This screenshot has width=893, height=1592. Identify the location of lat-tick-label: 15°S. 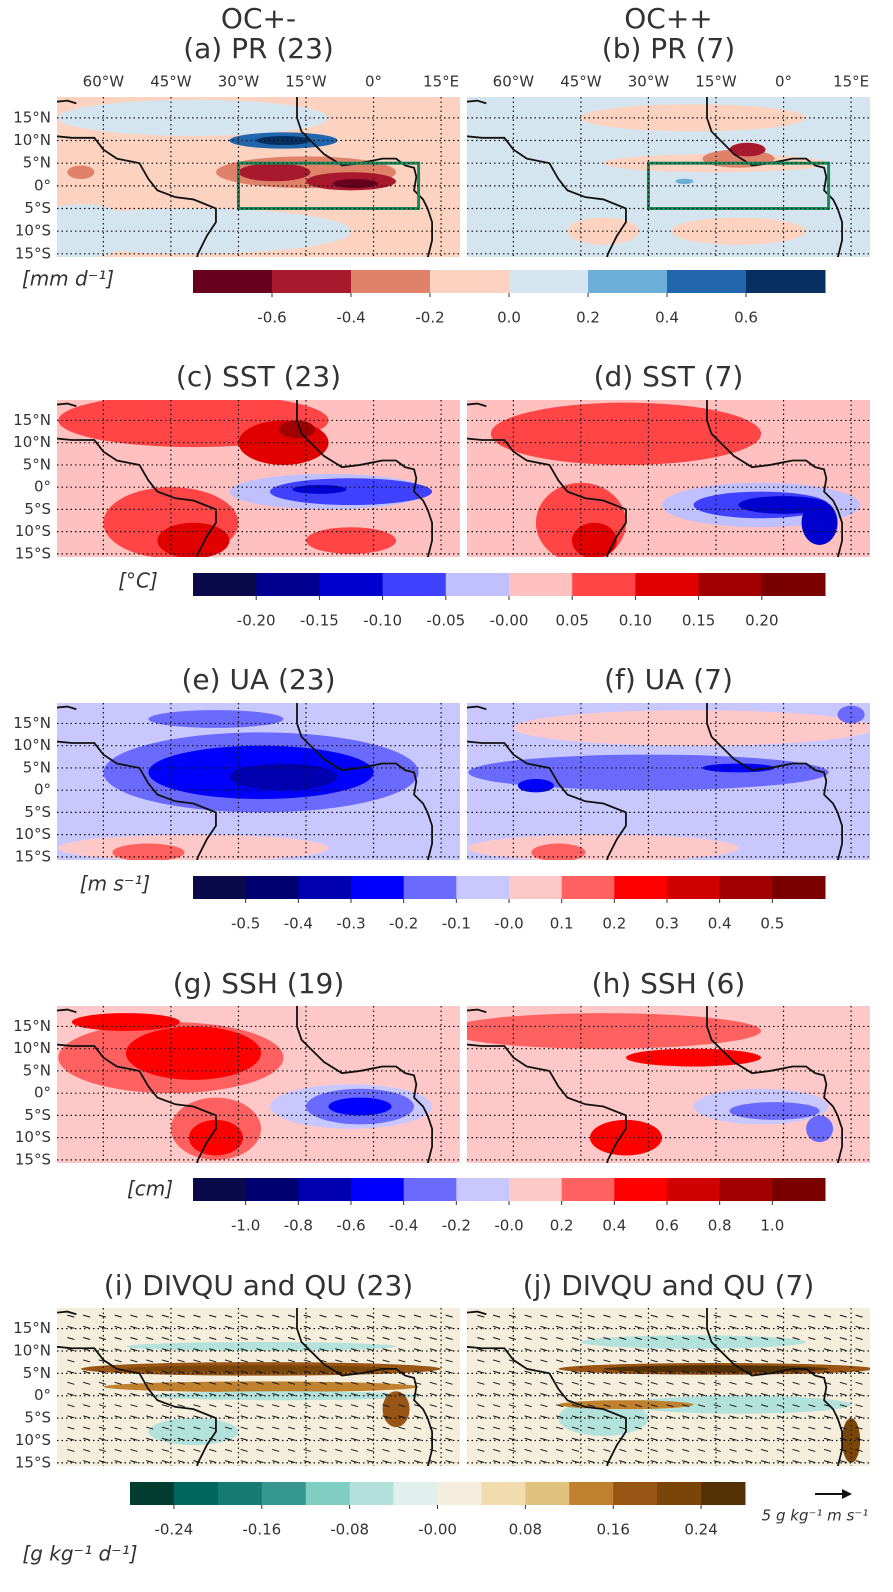
(33, 253).